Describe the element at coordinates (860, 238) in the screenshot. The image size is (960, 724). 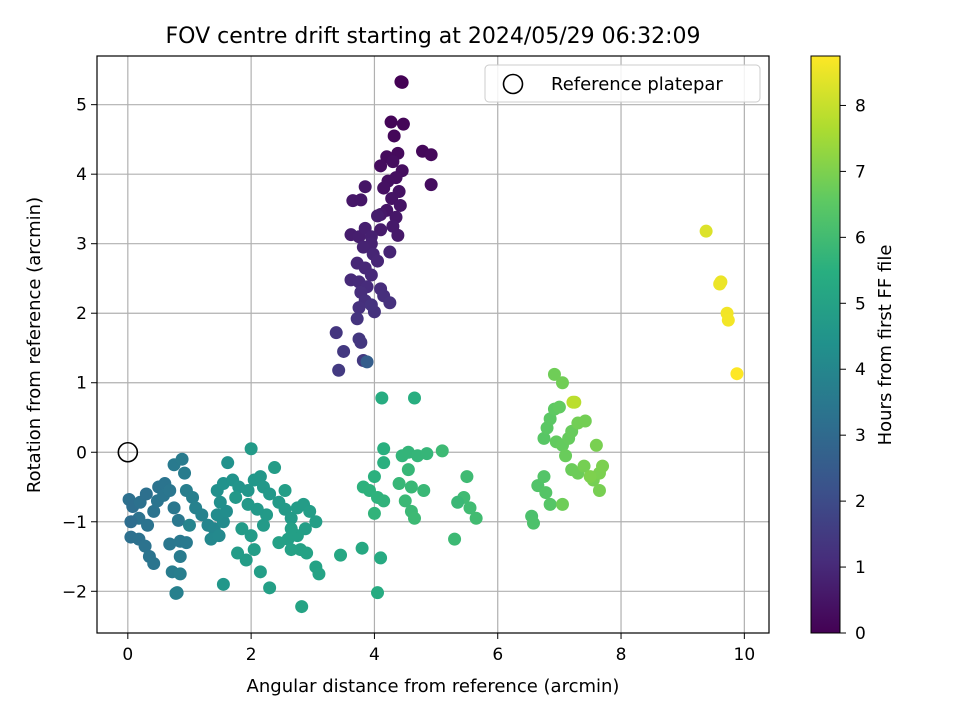
I see `colorbar-tick-label: 6` at that location.